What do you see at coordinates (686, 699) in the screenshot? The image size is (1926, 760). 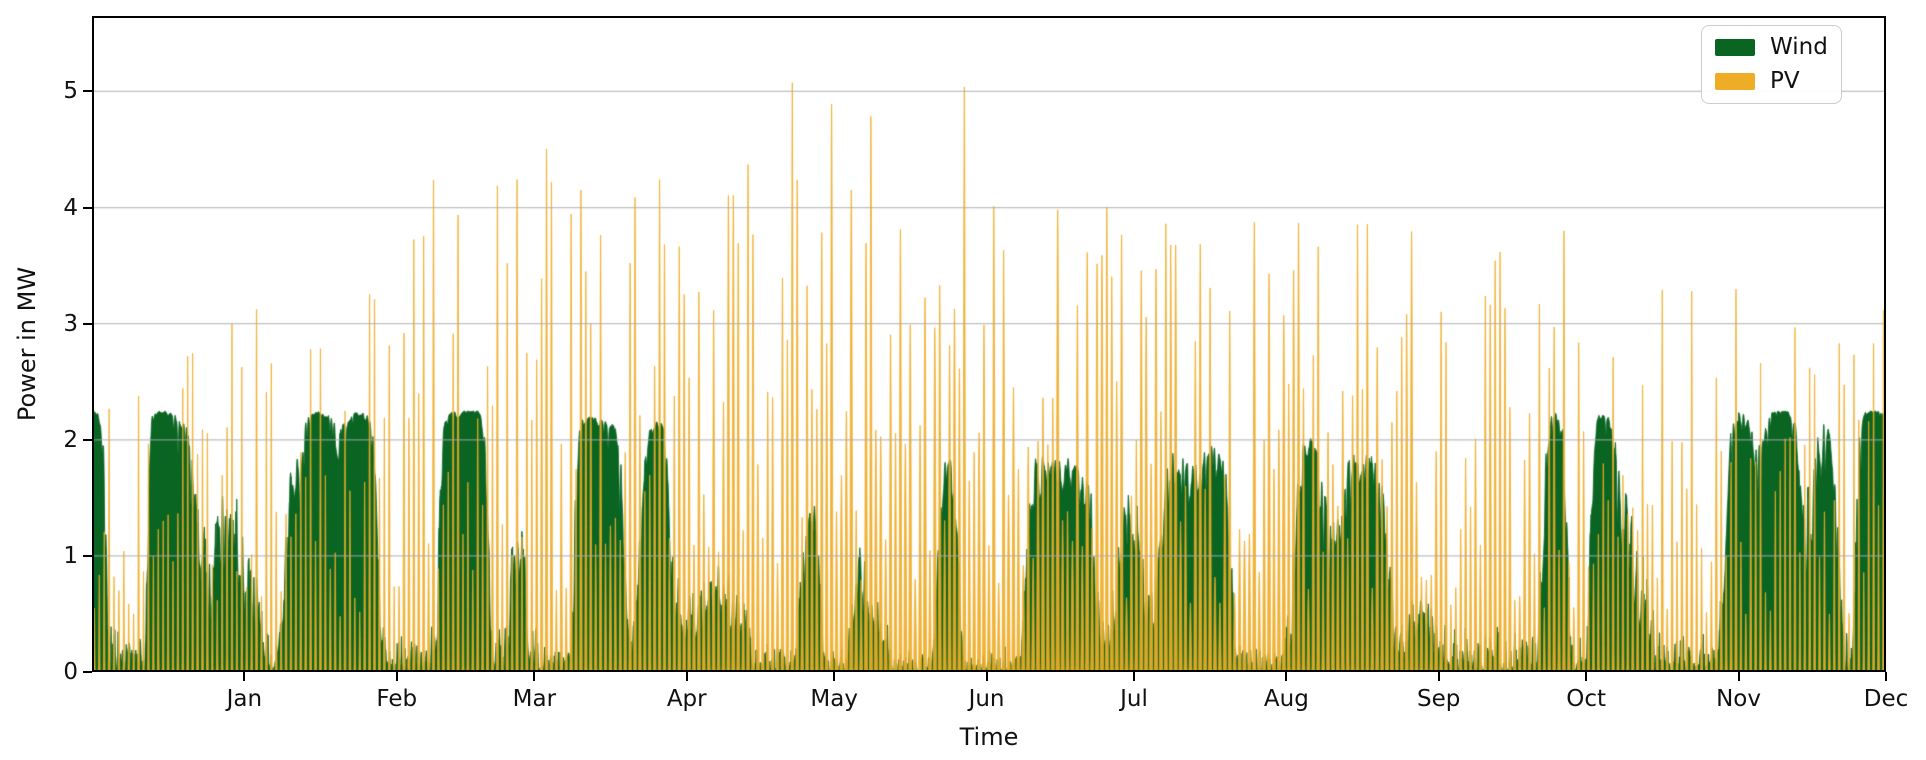 I see `x-tick-label: Apr` at bounding box center [686, 699].